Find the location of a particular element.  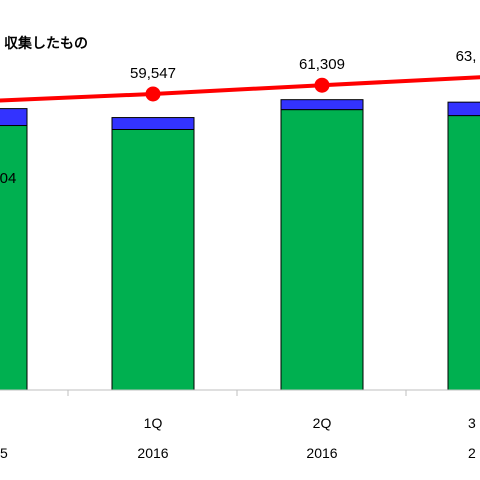

total-label-2: 61,309 is located at coordinates (322, 64).